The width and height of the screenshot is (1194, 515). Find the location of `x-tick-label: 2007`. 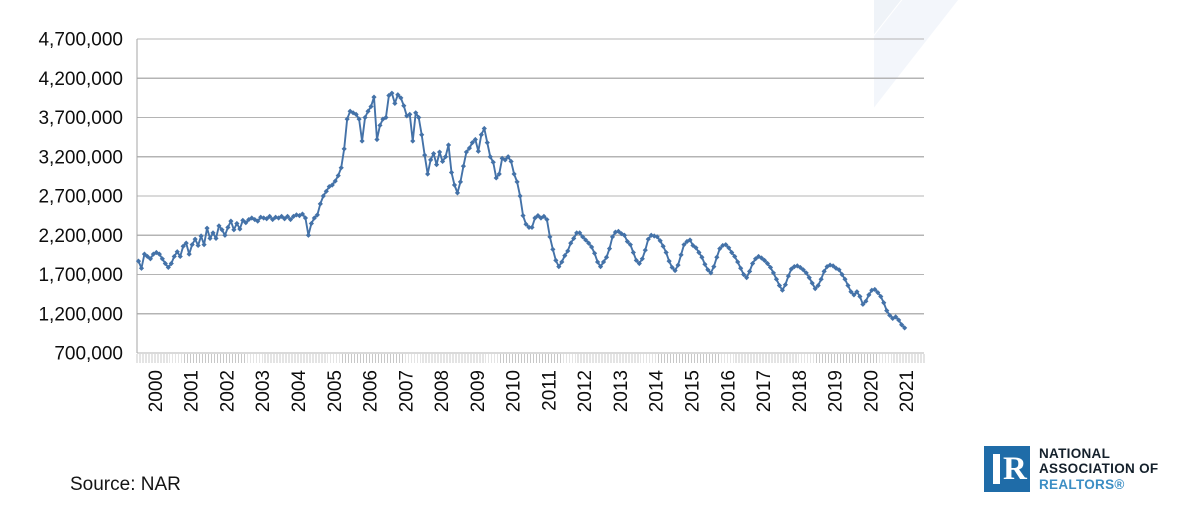

x-tick-label: 2007 is located at coordinates (406, 391).